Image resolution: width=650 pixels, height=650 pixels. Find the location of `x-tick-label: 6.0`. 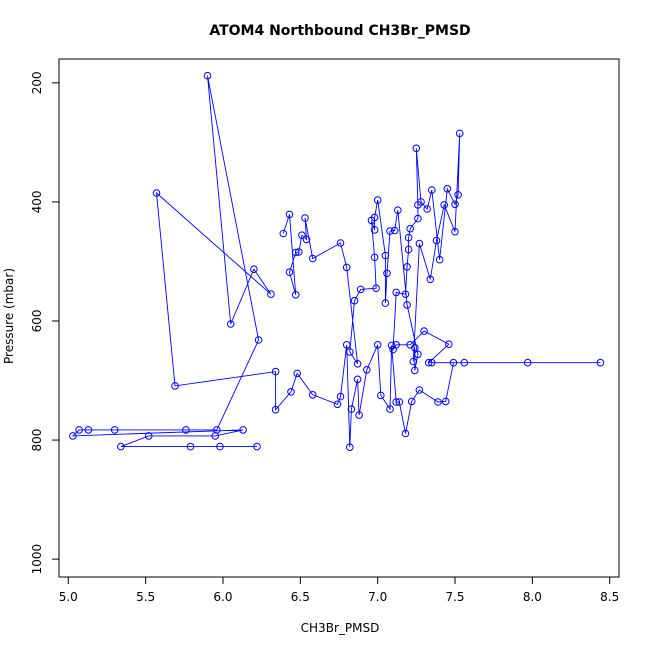

x-tick-label: 6.0 is located at coordinates (222, 597).